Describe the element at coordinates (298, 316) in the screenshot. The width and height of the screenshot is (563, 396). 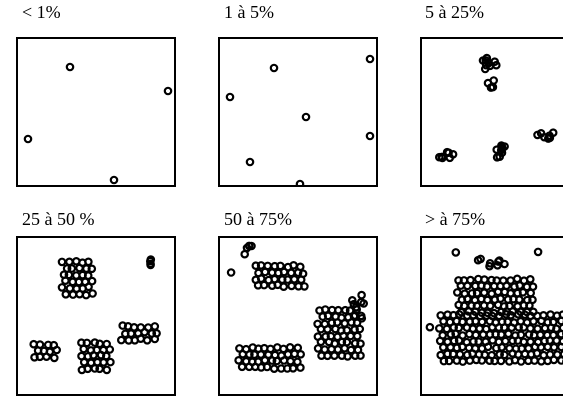
I see `panel-50to75` at that location.